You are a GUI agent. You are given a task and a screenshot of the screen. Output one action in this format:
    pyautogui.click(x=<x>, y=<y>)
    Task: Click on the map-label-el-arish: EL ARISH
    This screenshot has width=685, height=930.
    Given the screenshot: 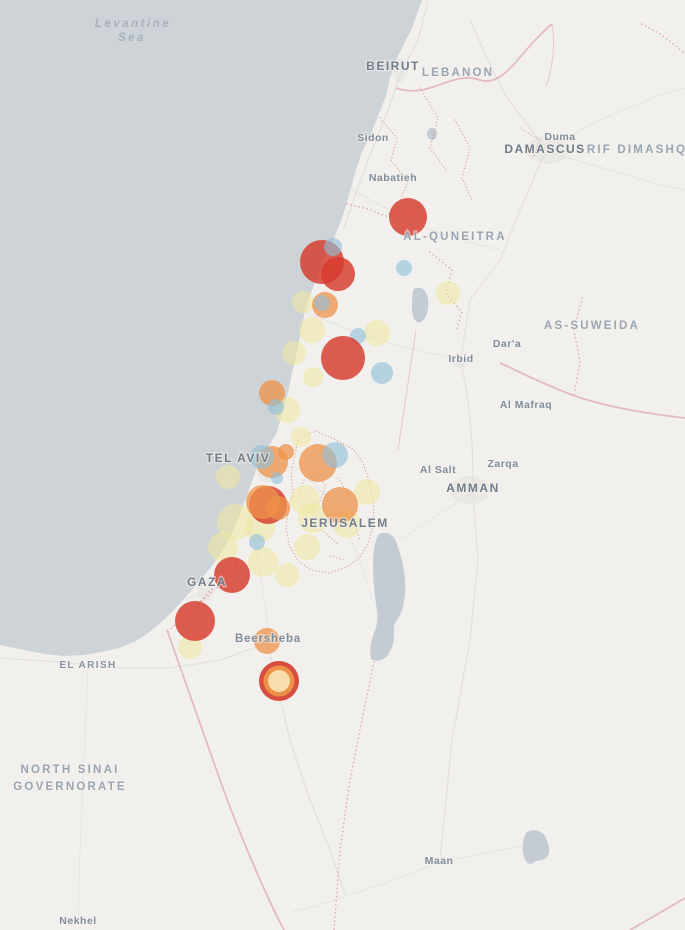 What is the action you would take?
    pyautogui.click(x=87, y=665)
    